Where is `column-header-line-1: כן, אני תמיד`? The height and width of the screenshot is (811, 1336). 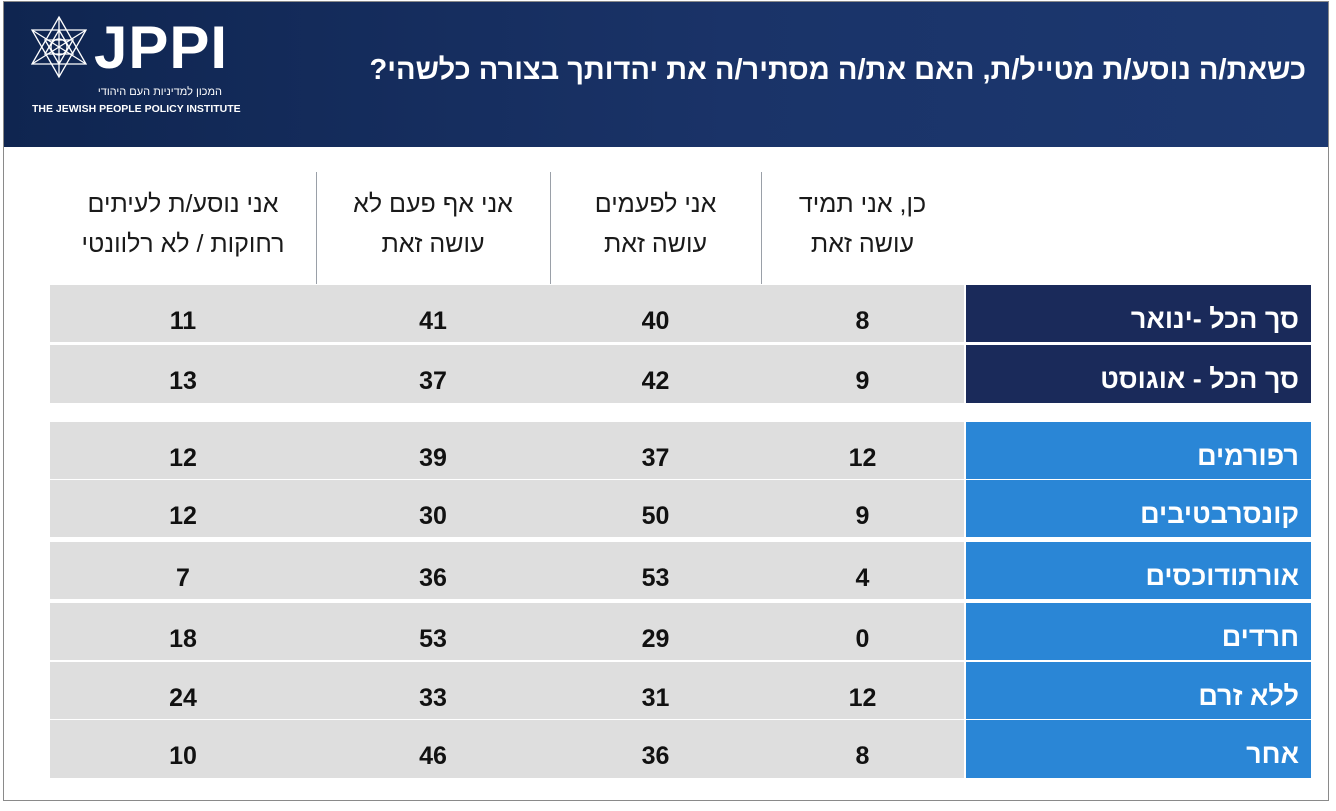
column-header-line-1: כן, אני תמיד is located at coordinates (862, 204).